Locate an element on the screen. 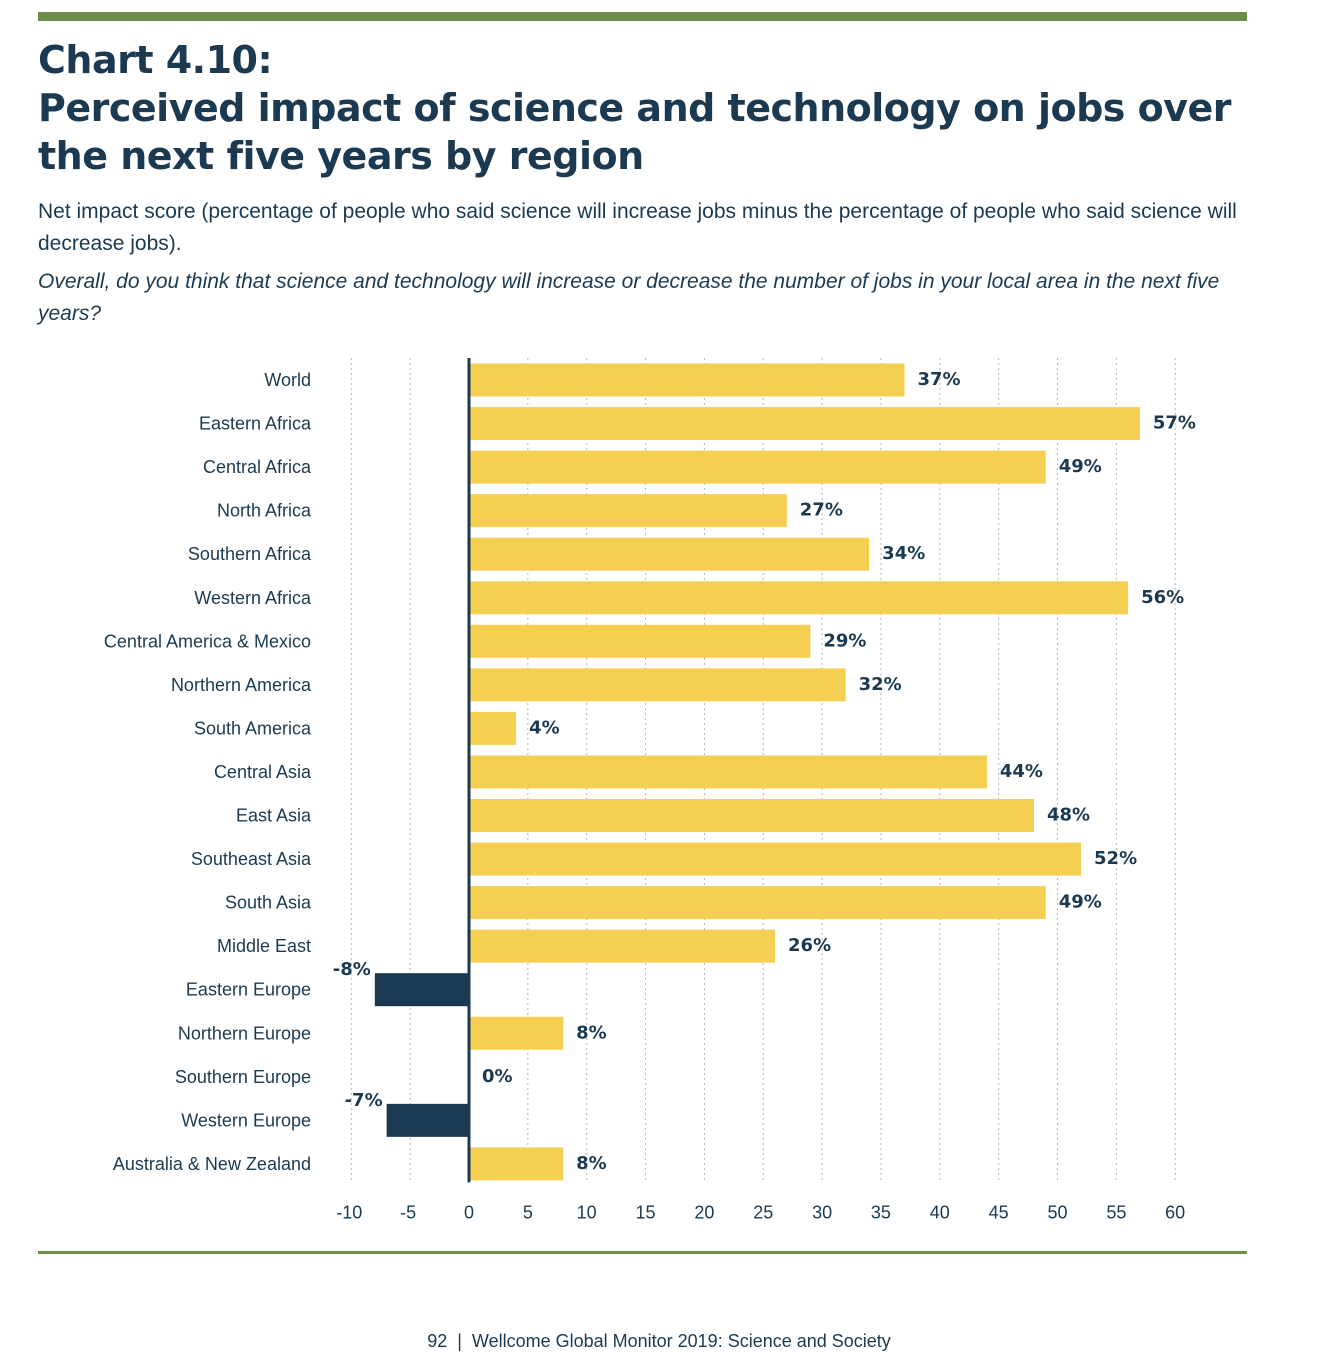 Image resolution: width=1318 pixels, height=1366 pixels. data-label: 57% is located at coordinates (1174, 423).